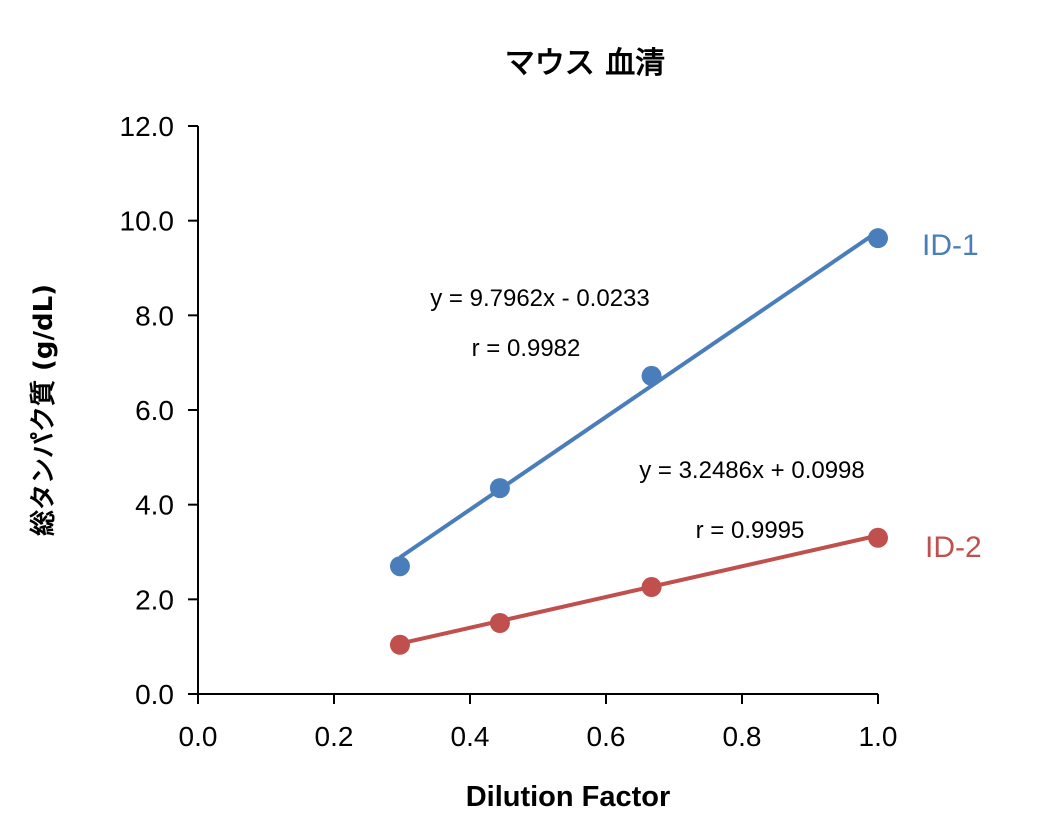 Image resolution: width=1040 pixels, height=826 pixels. What do you see at coordinates (742, 736) in the screenshot?
I see `x-tick-label: 0.8` at bounding box center [742, 736].